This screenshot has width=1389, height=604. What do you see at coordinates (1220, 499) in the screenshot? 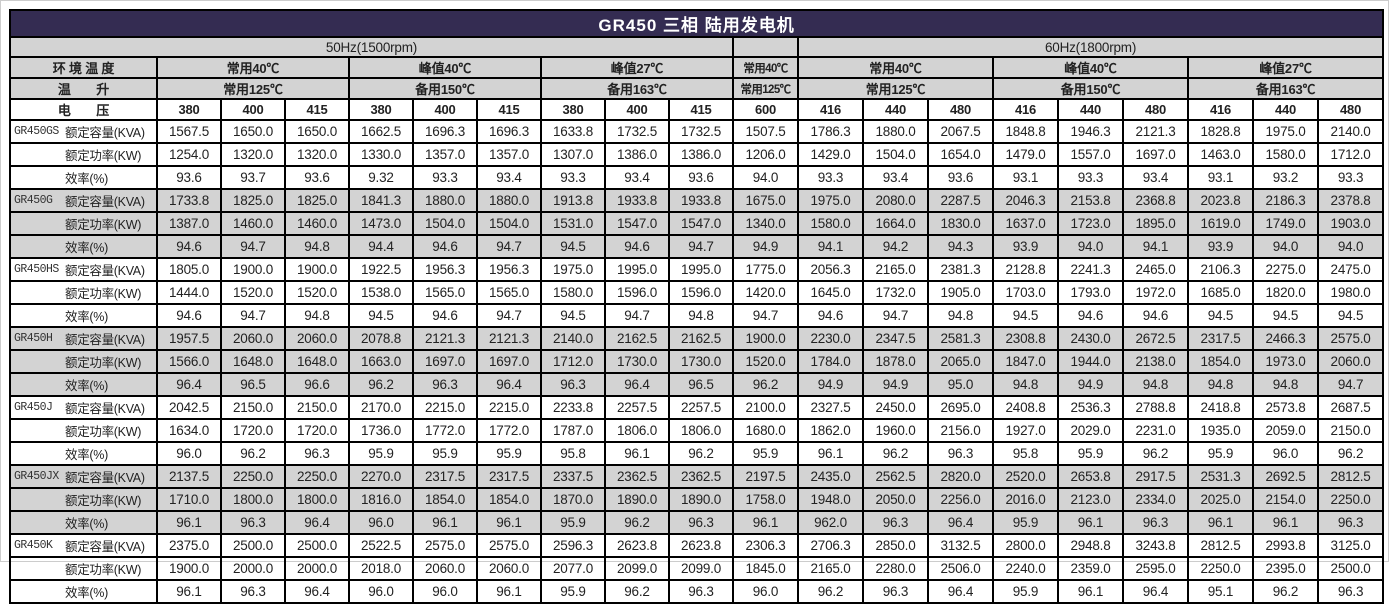
I see `value-cell: 2025.0` at bounding box center [1220, 499].